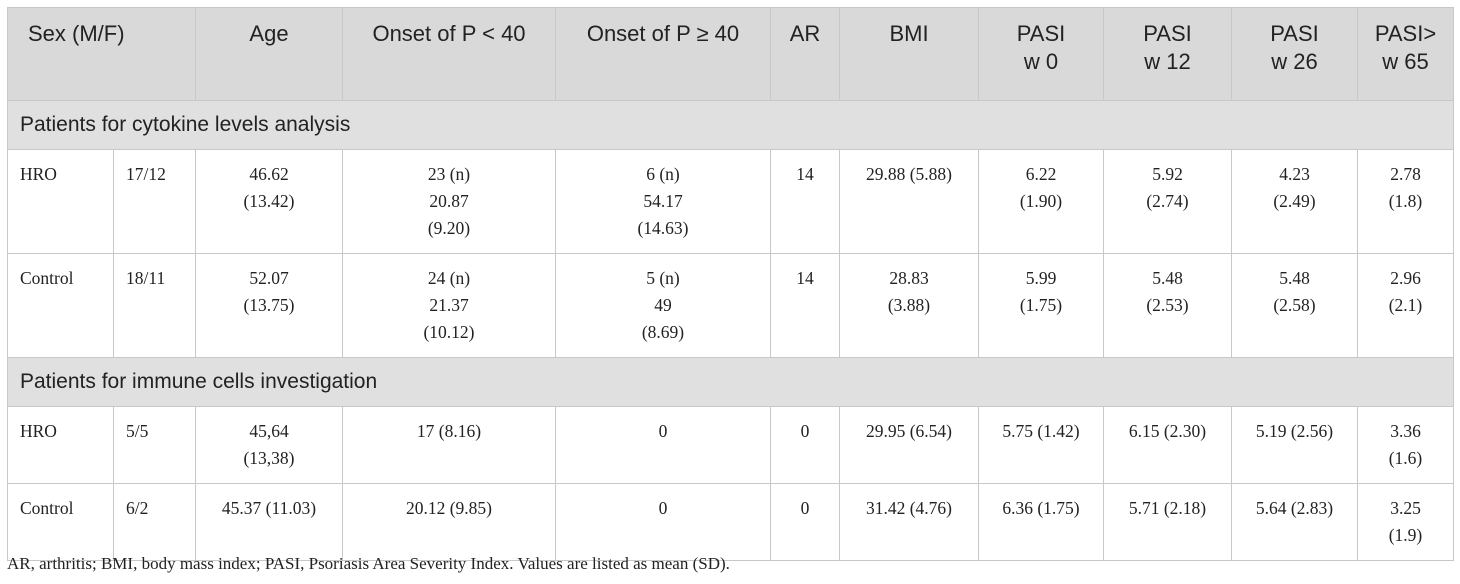 The height and width of the screenshot is (584, 1460). What do you see at coordinates (269, 201) in the screenshot?
I see `table-cell: 46.62 (13.42)` at bounding box center [269, 201].